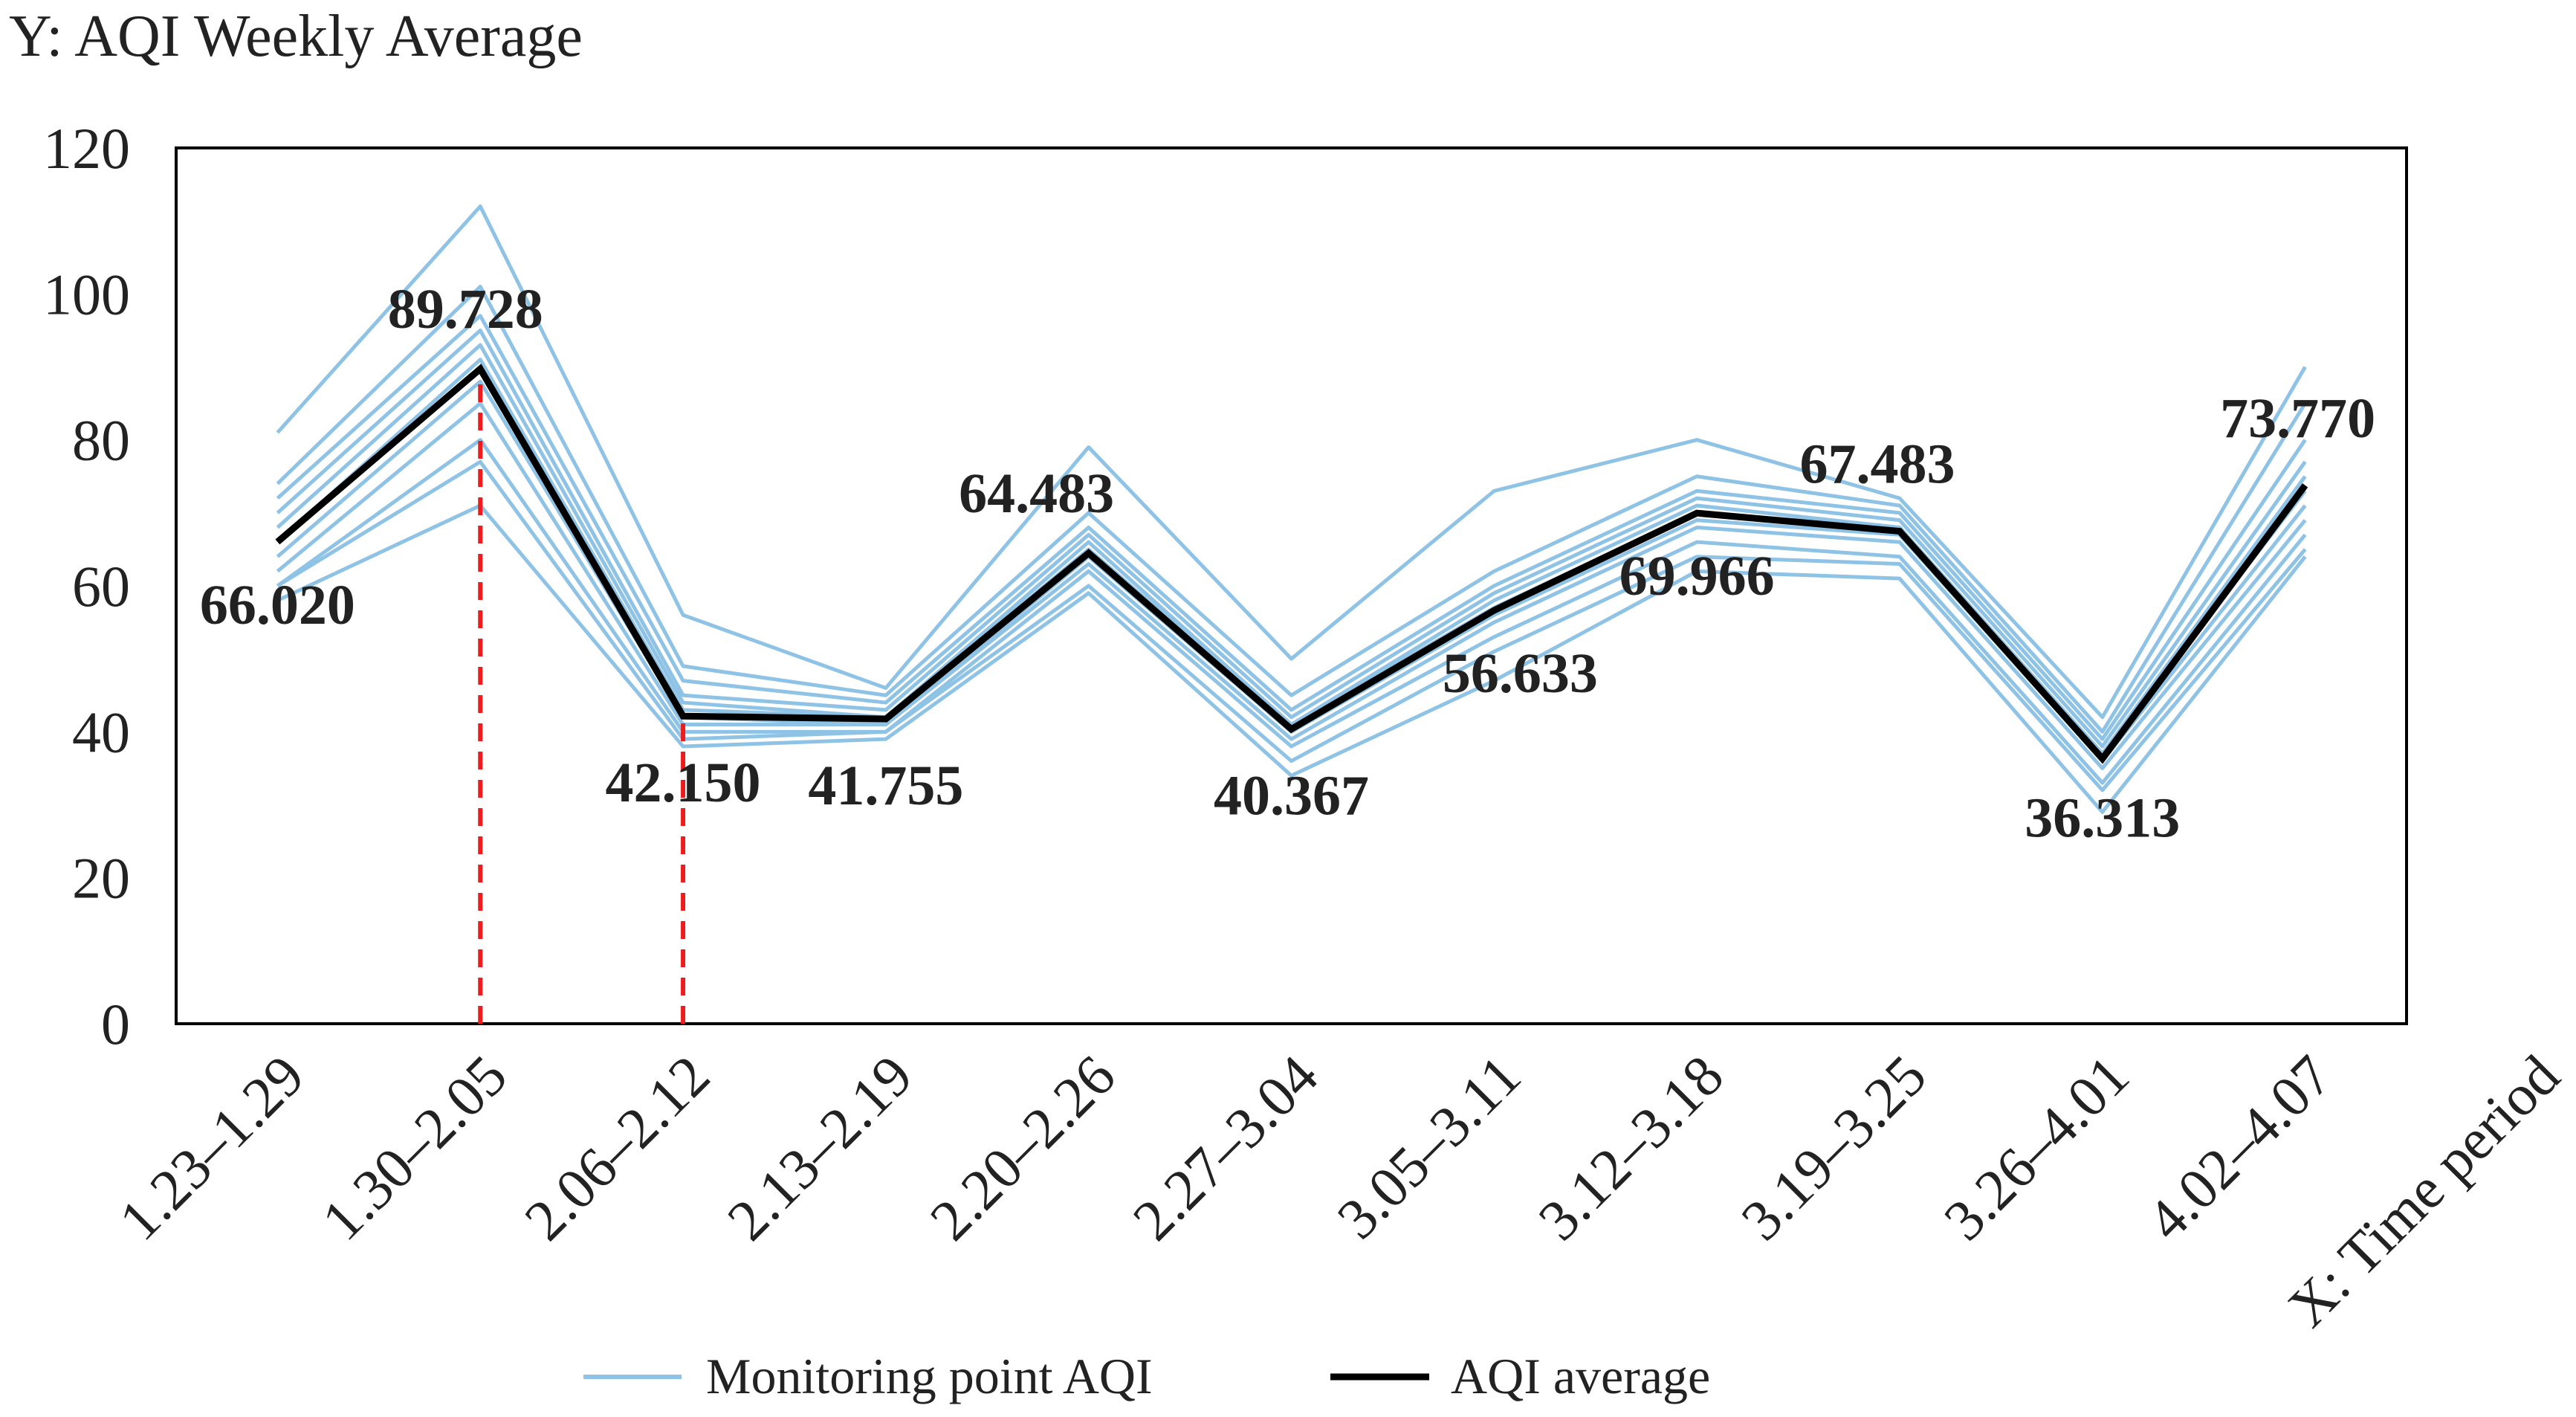  What do you see at coordinates (1520, 673) in the screenshot?
I see `data-label: 56.633` at bounding box center [1520, 673].